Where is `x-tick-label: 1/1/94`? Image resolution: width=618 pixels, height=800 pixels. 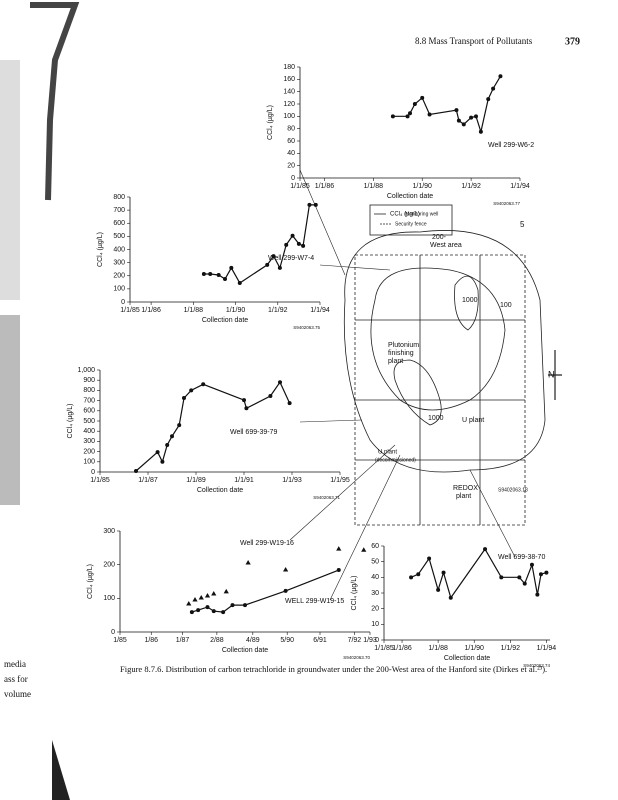
x-tick-label: 1/1/94 is located at coordinates (320, 310).